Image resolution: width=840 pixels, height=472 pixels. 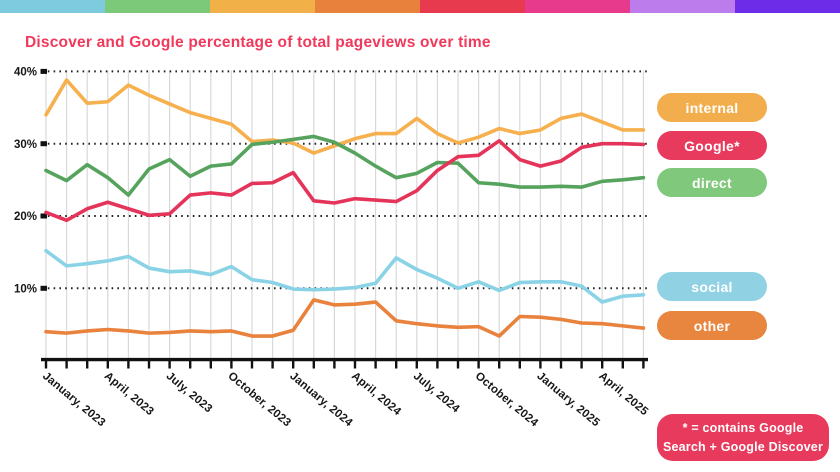 What do you see at coordinates (189, 392) in the screenshot?
I see `x-tick-label: July, 2023` at bounding box center [189, 392].